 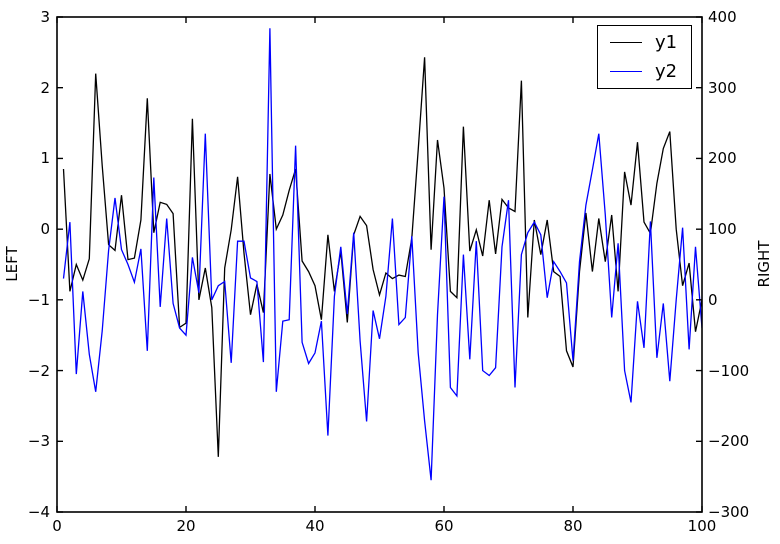 I want to click on right-y-tick-label: 200, so click(x=722, y=158).